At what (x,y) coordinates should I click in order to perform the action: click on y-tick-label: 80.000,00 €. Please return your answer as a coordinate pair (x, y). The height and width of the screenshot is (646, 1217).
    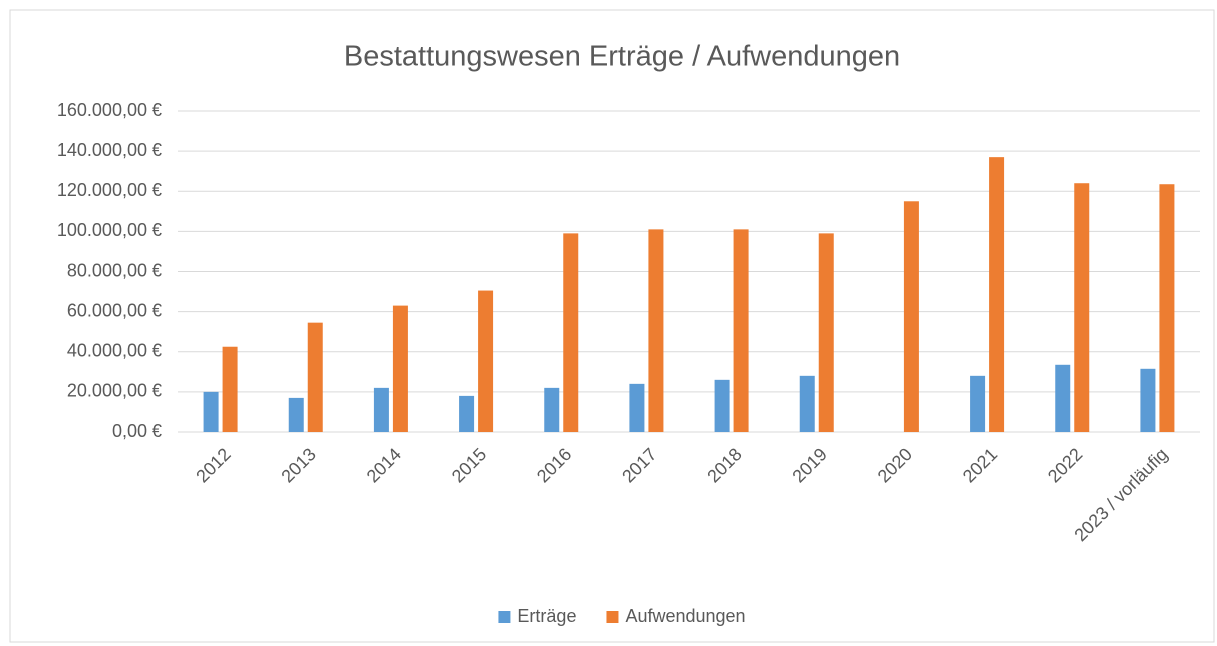
    Looking at the image, I should click on (114, 270).